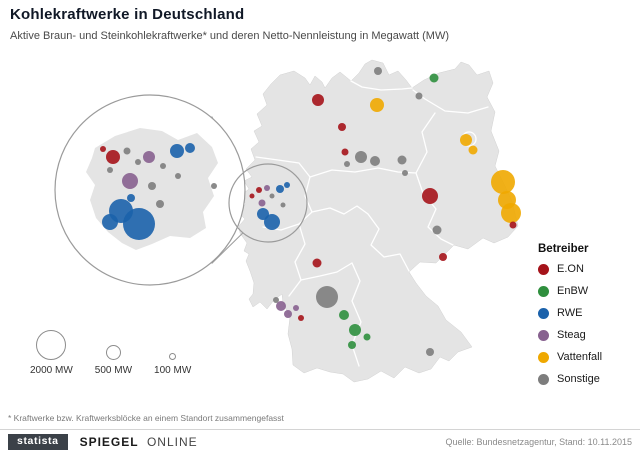  Describe the element at coordinates (543, 379) in the screenshot. I see `sonstige-legend-dot` at that location.